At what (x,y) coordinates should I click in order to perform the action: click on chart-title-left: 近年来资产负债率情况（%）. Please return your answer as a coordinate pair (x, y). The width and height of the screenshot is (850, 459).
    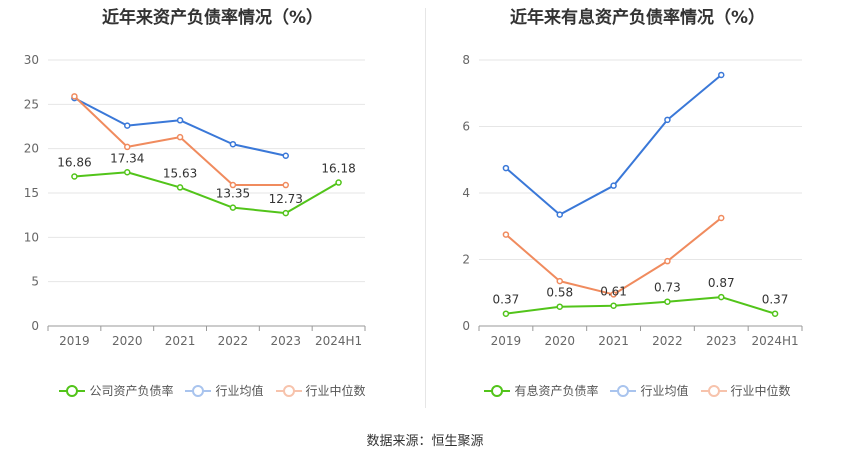
    Looking at the image, I should click on (212, 18).